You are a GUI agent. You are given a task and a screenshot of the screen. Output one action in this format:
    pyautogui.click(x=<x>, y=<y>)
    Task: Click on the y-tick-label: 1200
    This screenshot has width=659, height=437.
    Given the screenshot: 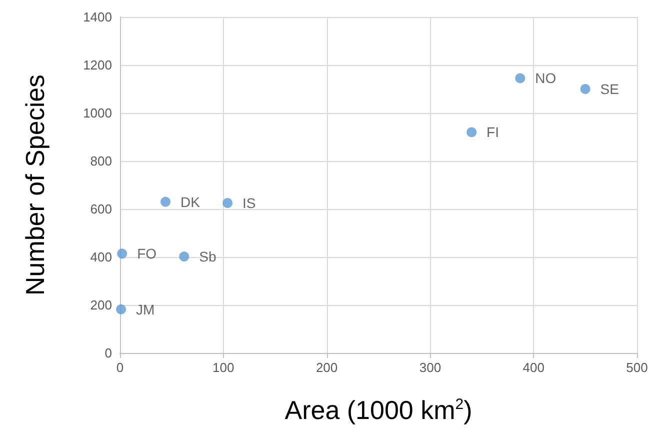 What is the action you would take?
    pyautogui.click(x=97, y=65)
    